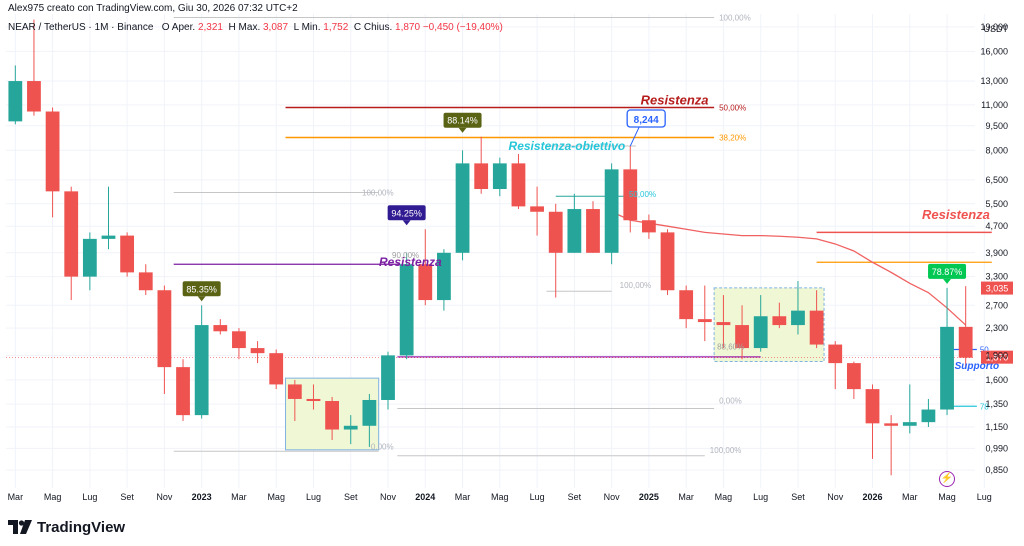 Image resolution: width=1024 pixels, height=546 pixels. Describe the element at coordinates (994, 51) in the screenshot. I see `y-tick-label: 16,000` at that location.